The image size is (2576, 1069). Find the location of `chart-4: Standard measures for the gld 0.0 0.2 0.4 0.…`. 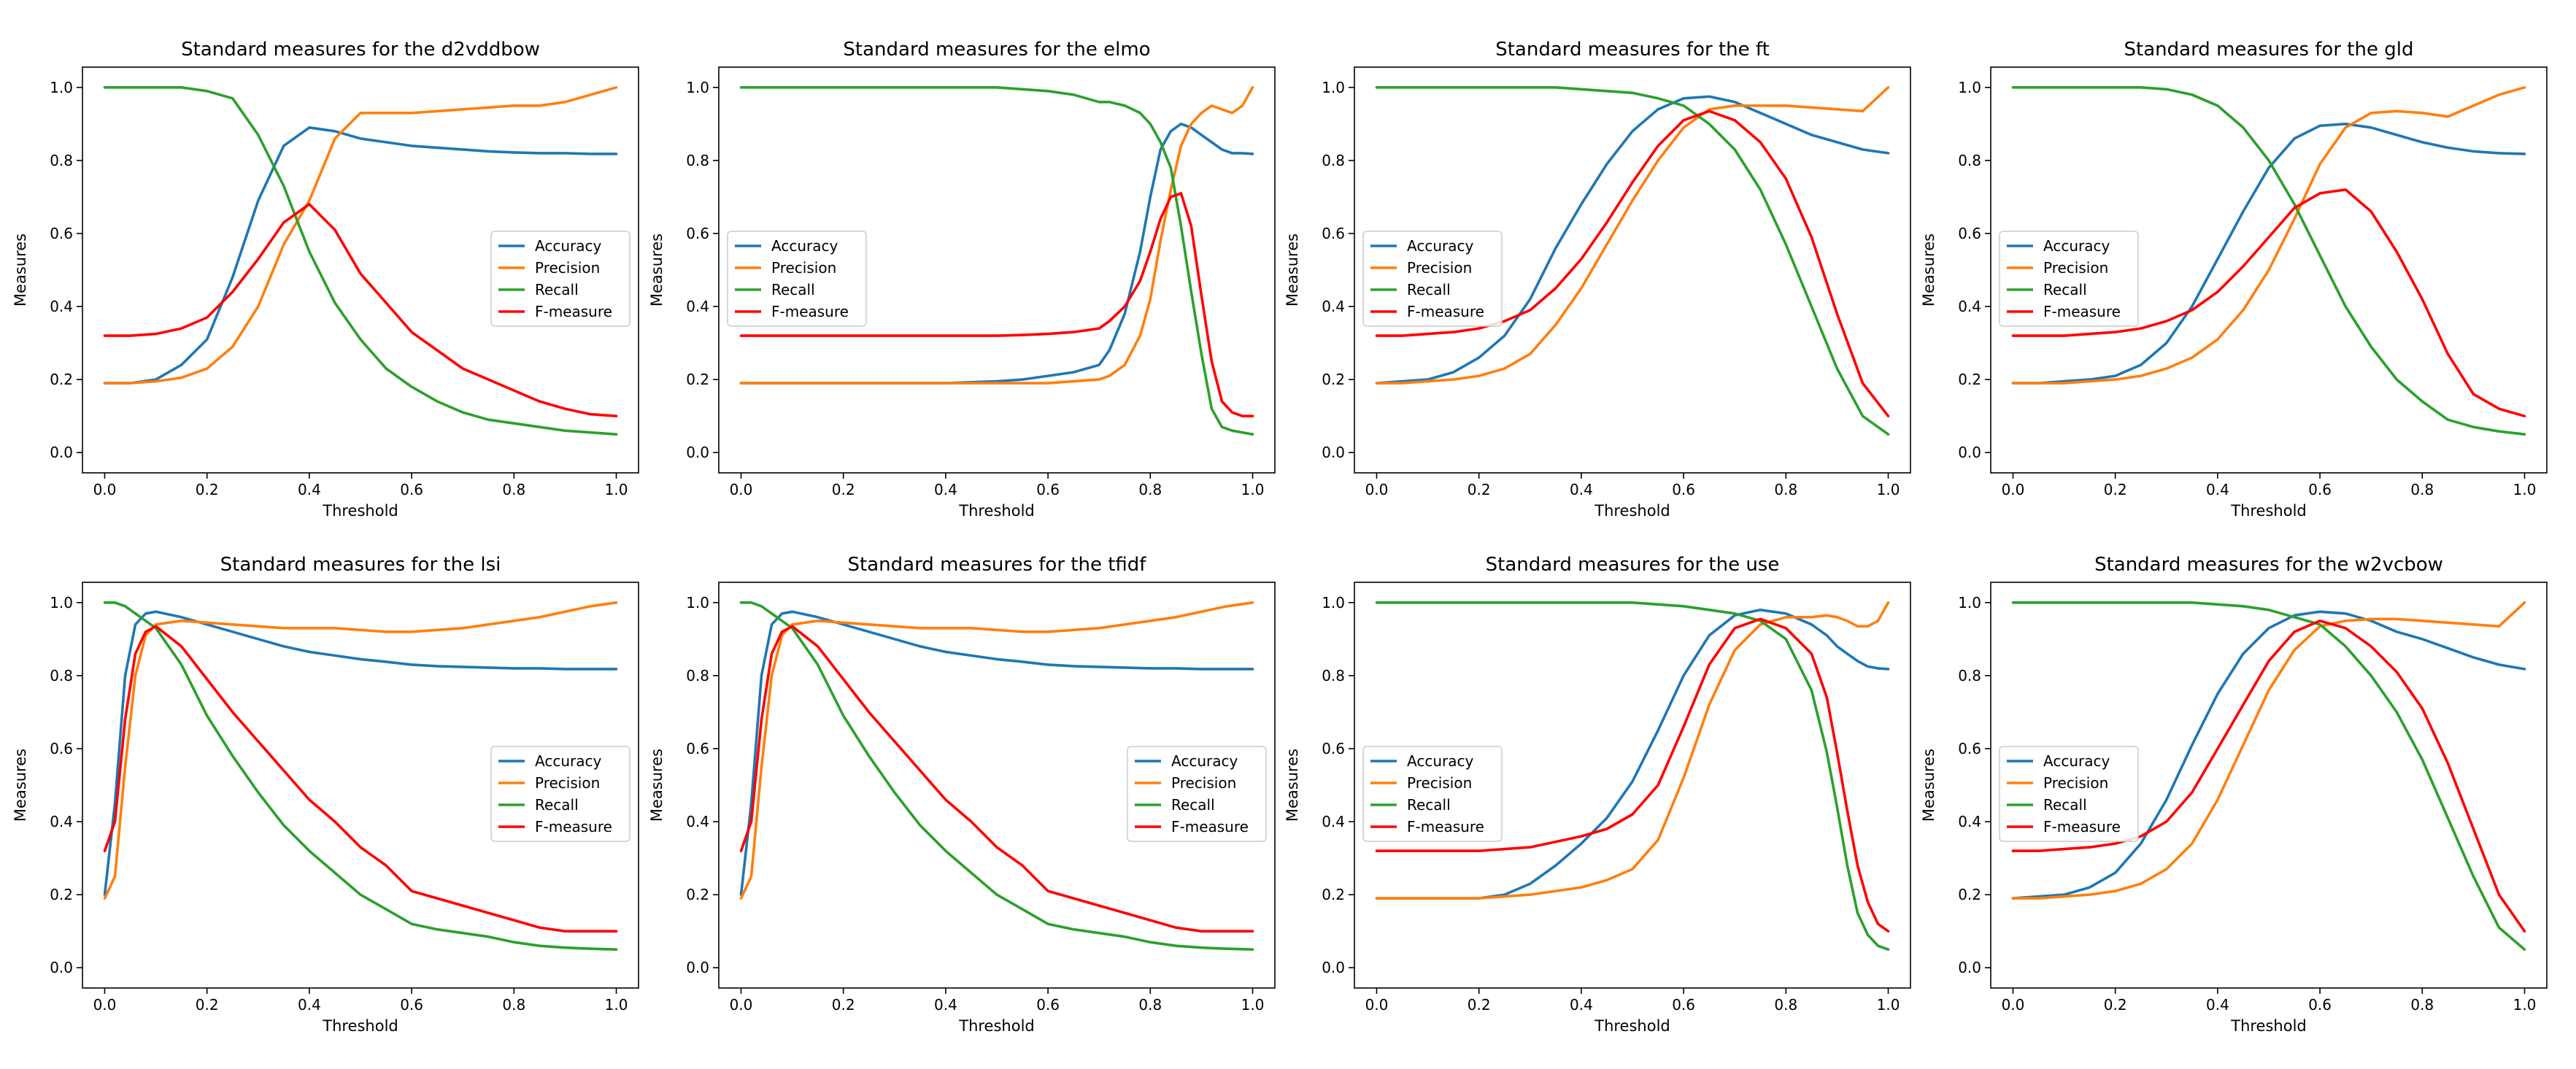

chart-4: Standard measures for the gld 0.0 0.2 0.4 0.… is located at coordinates (2234, 279).